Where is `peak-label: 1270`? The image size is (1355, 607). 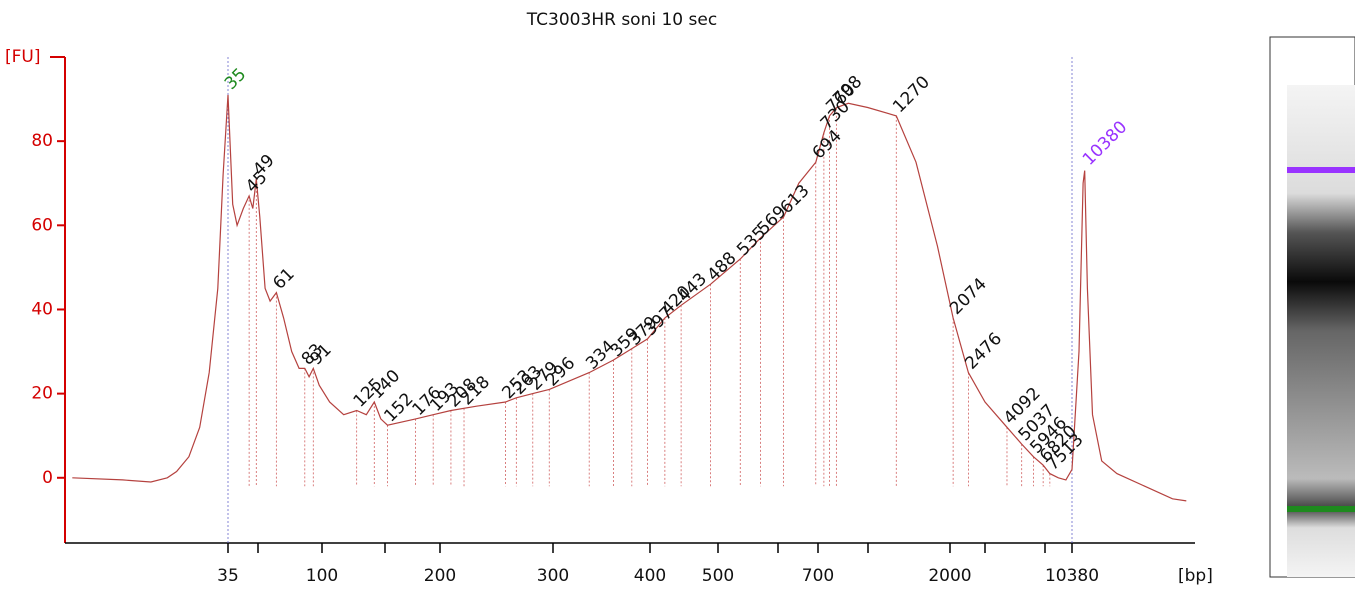
peak-label: 1270 is located at coordinates (911, 94).